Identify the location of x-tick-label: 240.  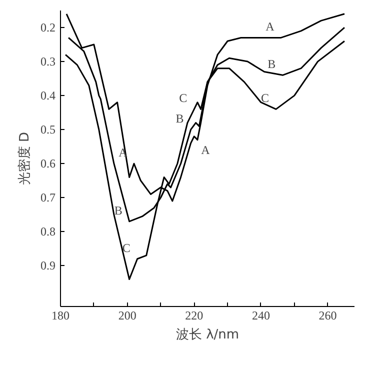
(261, 315).